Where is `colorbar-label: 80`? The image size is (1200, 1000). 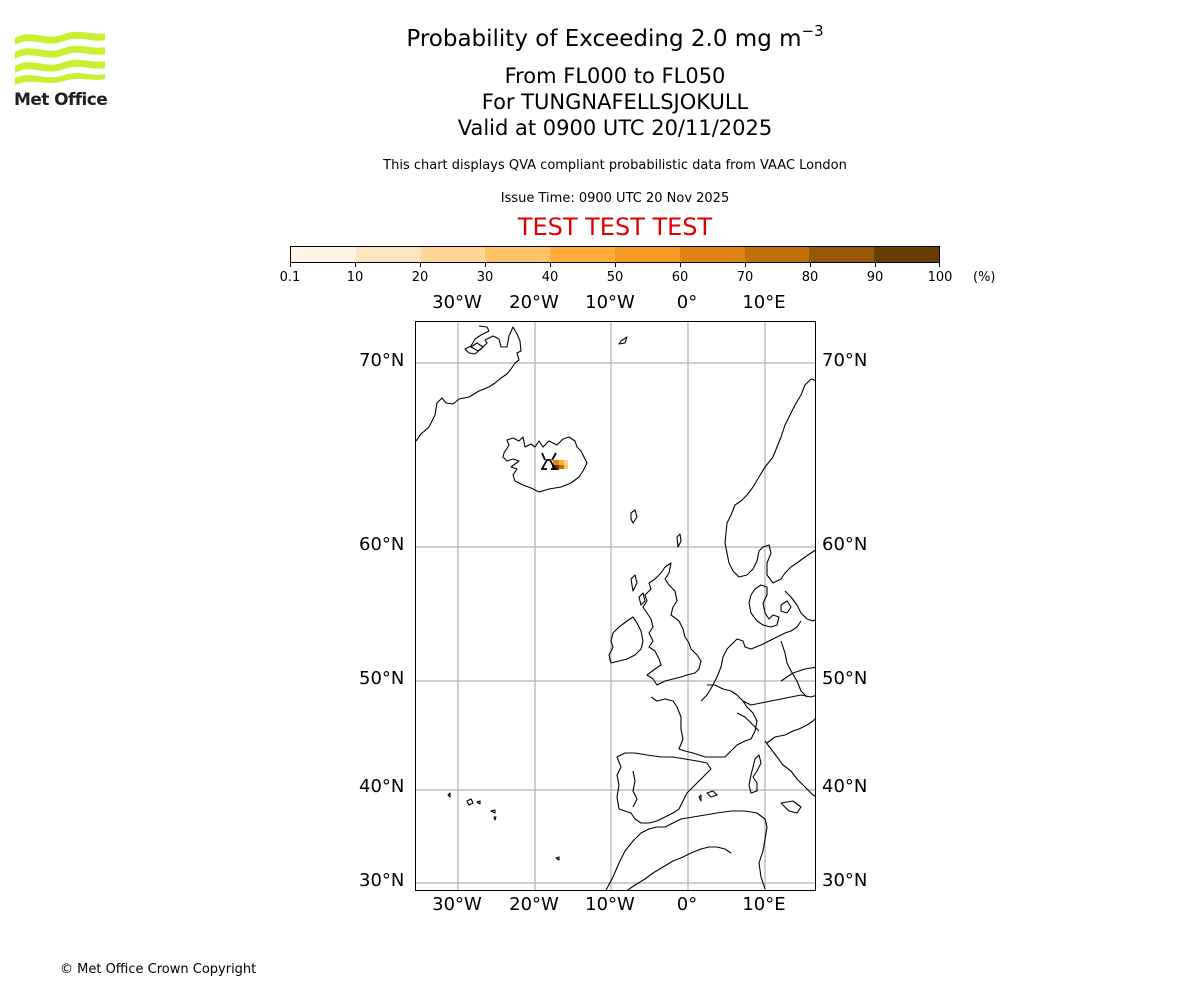
colorbar-label: 80 is located at coordinates (810, 277).